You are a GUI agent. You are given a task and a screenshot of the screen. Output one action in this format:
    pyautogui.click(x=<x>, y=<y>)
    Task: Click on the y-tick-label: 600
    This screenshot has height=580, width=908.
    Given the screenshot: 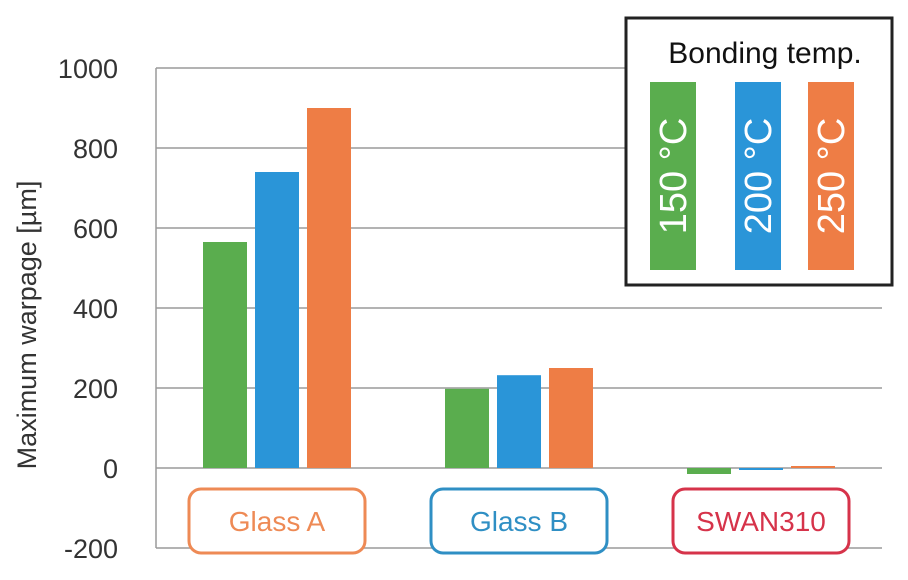 What is the action you would take?
    pyautogui.click(x=95, y=229)
    